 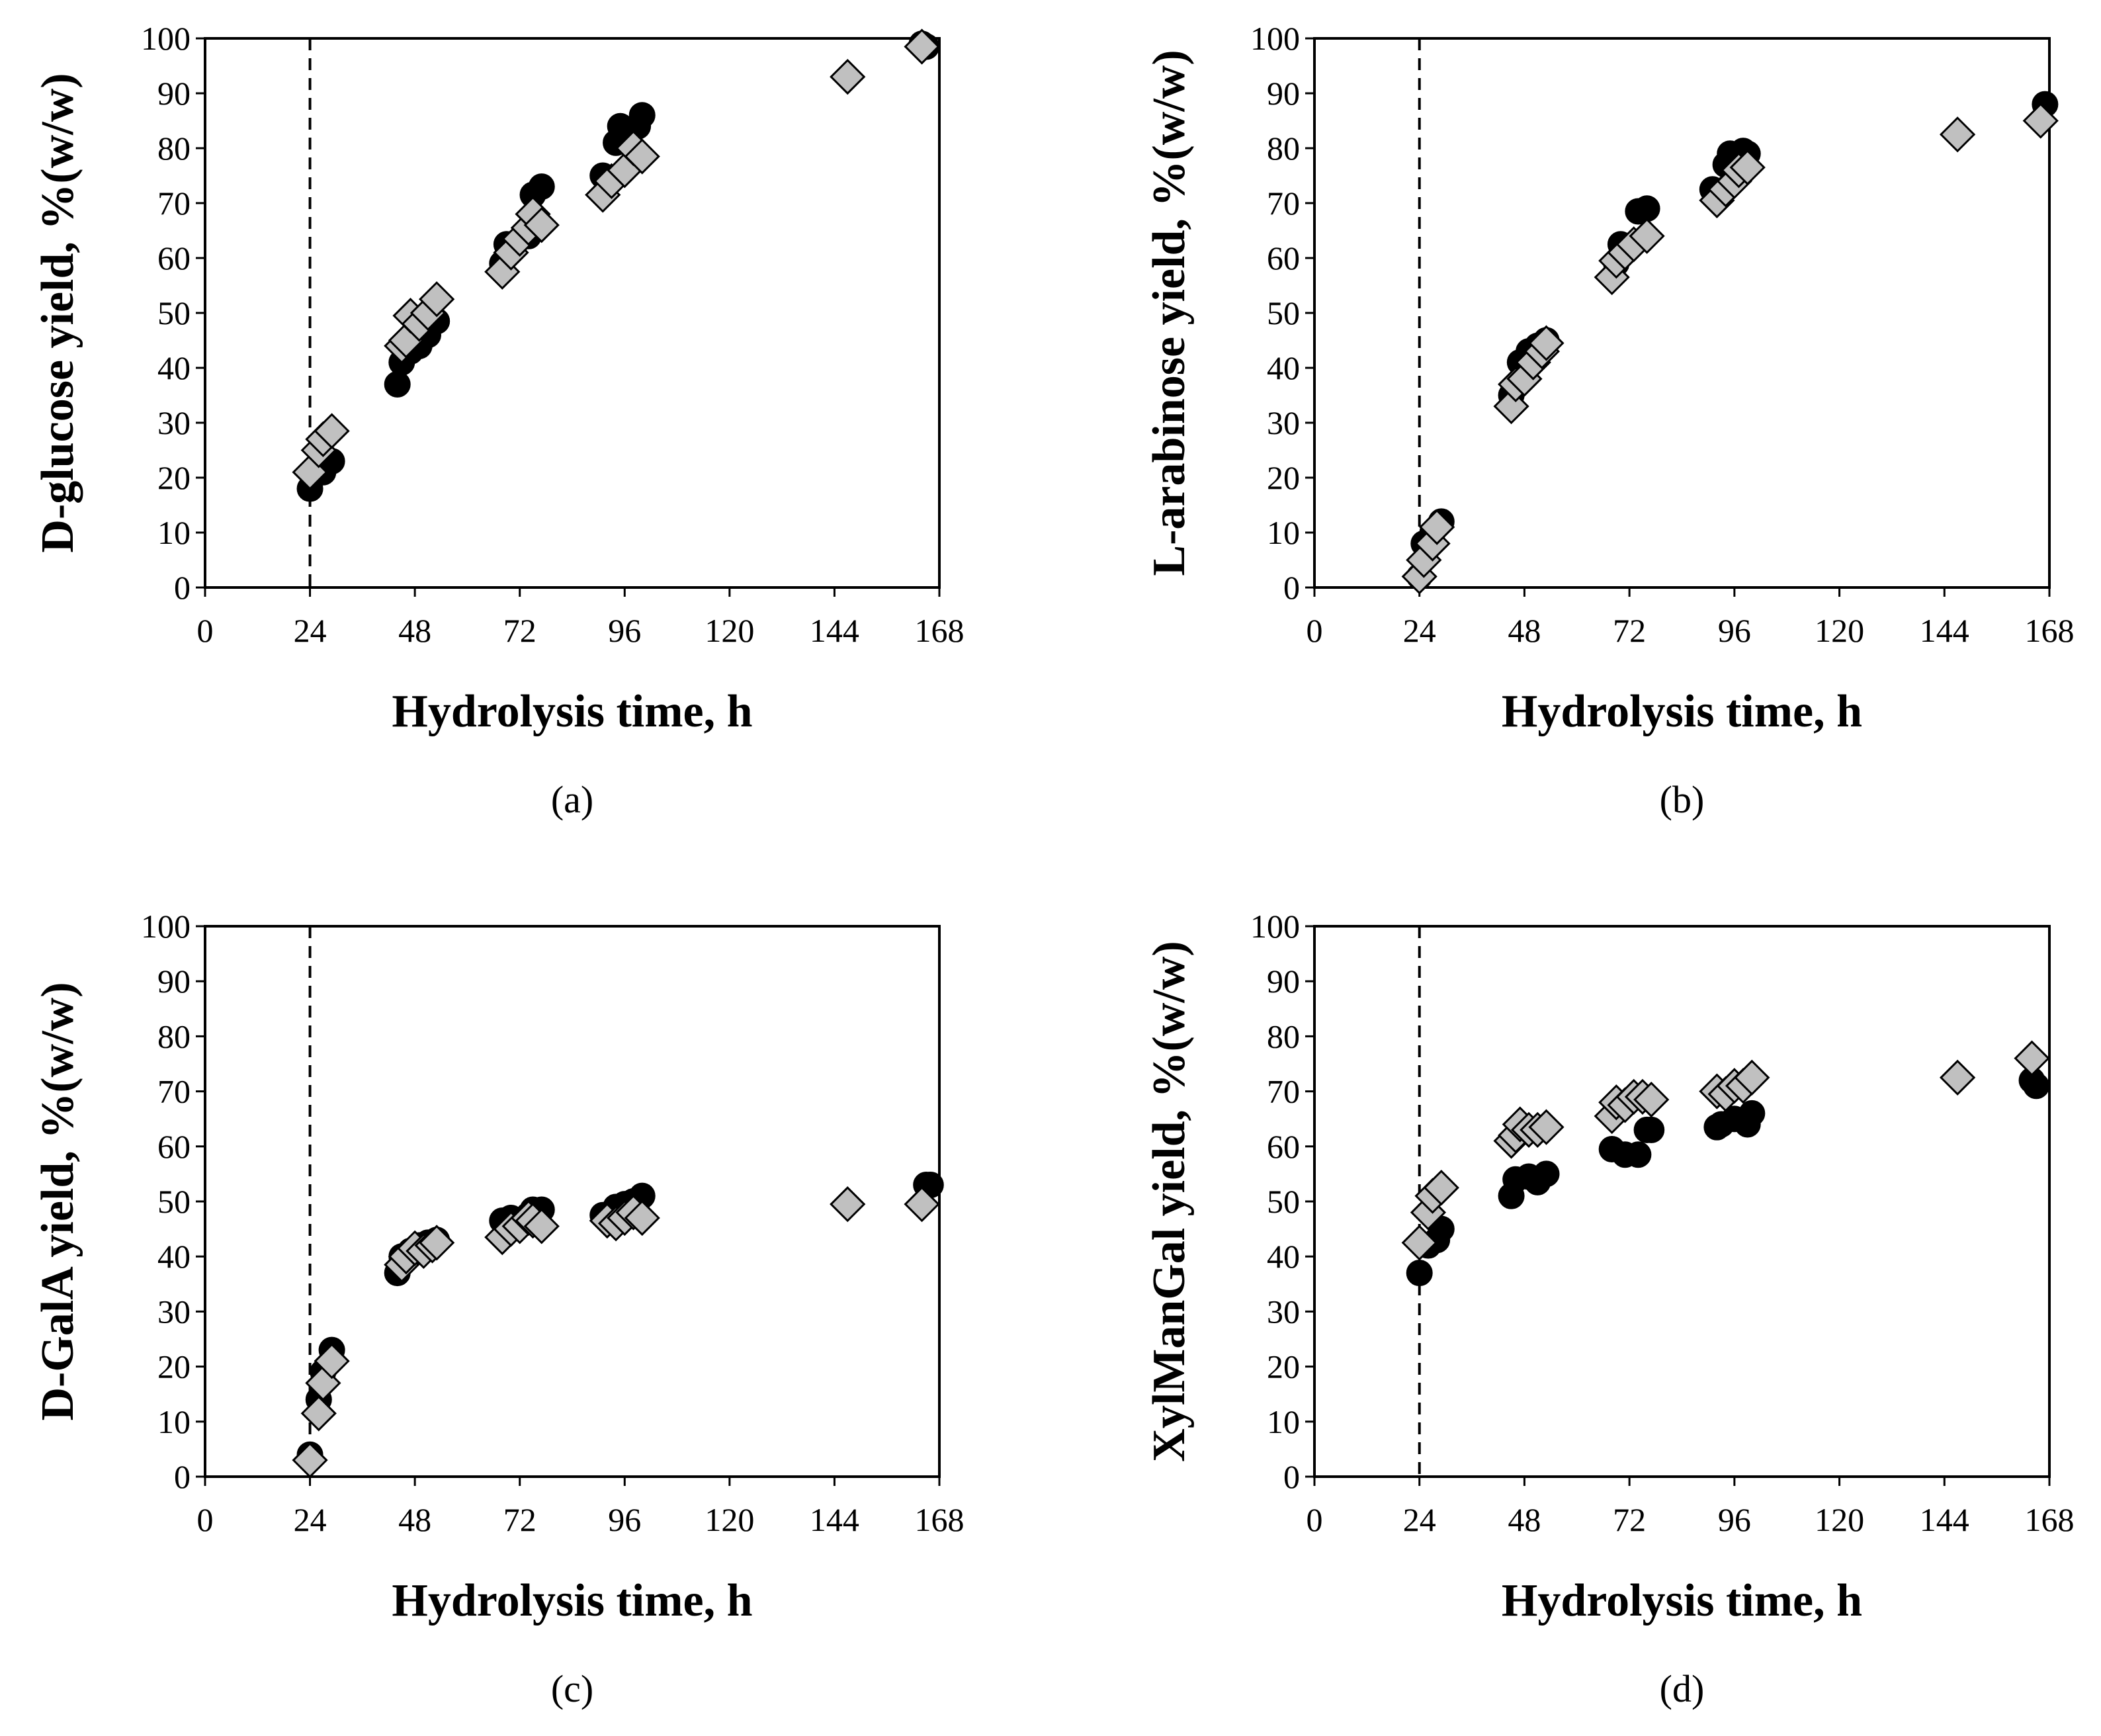 What do you see at coordinates (1682, 313) in the screenshot?
I see `plot-frame` at bounding box center [1682, 313].